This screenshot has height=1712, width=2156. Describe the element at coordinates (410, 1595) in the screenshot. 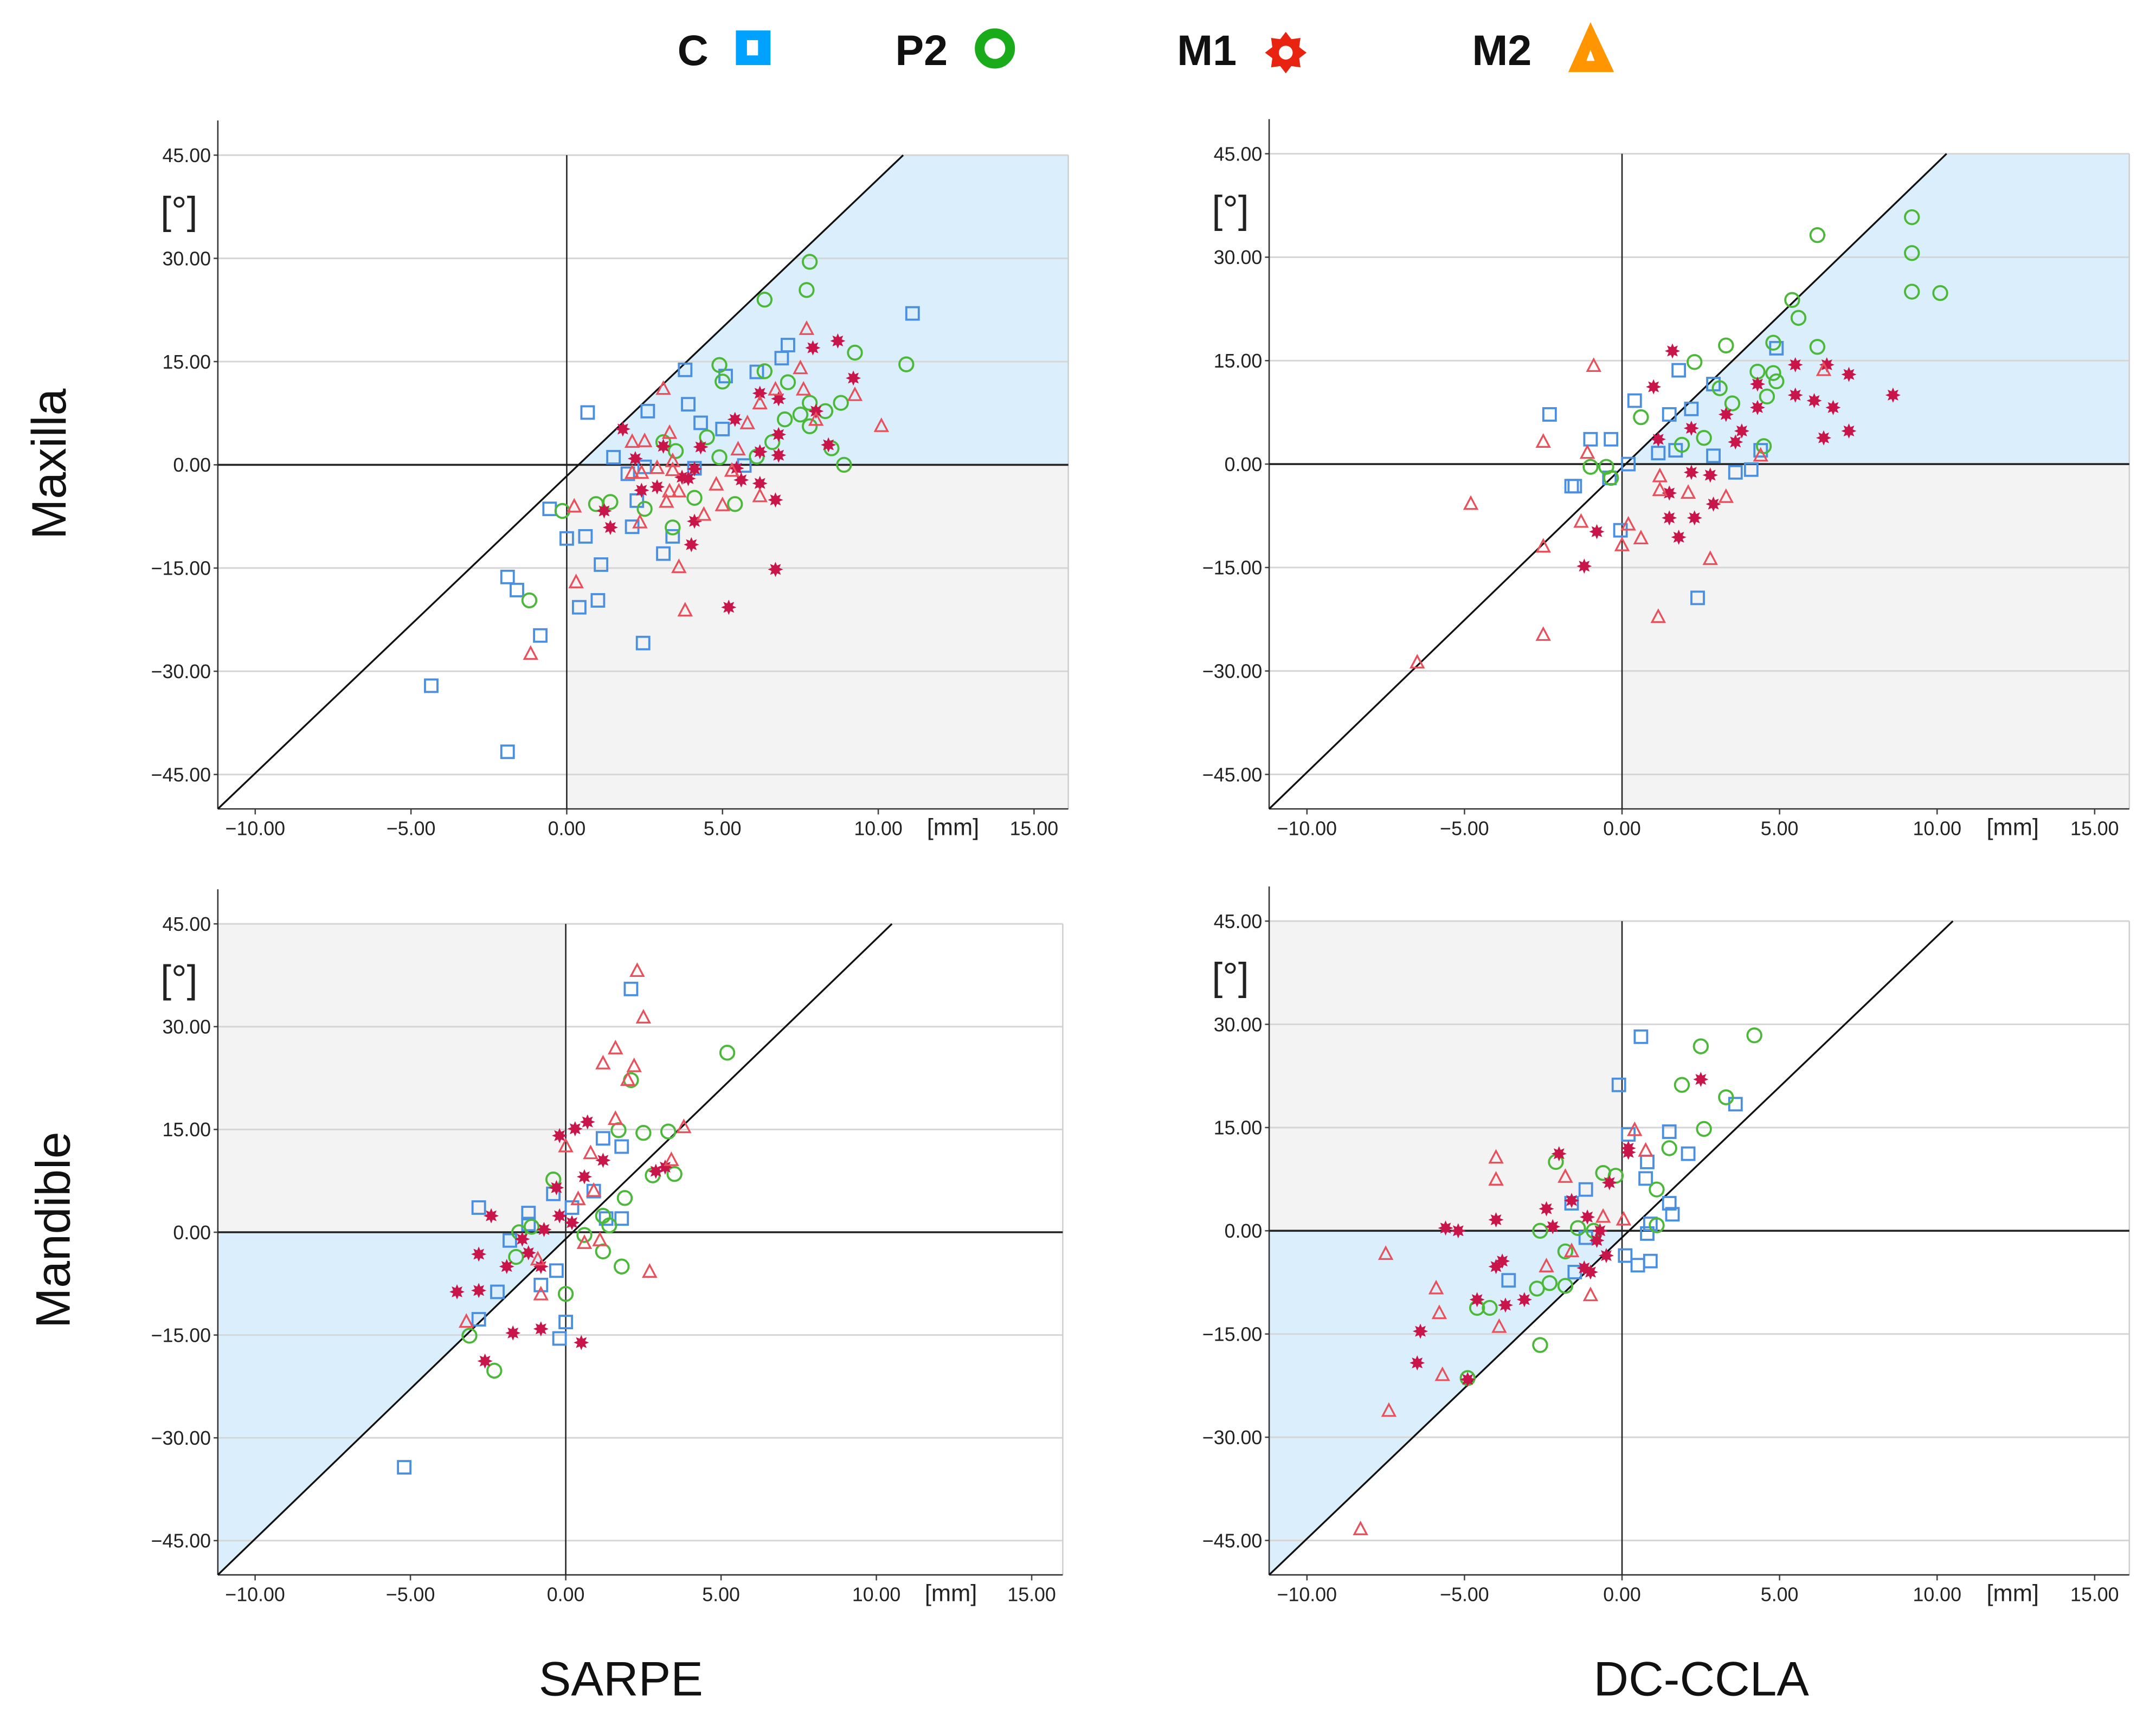

I see `x-tick-label: −5.00` at that location.